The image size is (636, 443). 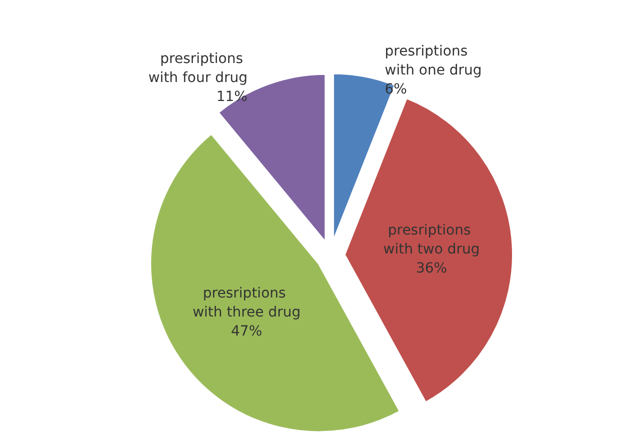 I want to click on slice-label: presriptions with three drug, so click(x=246, y=303).